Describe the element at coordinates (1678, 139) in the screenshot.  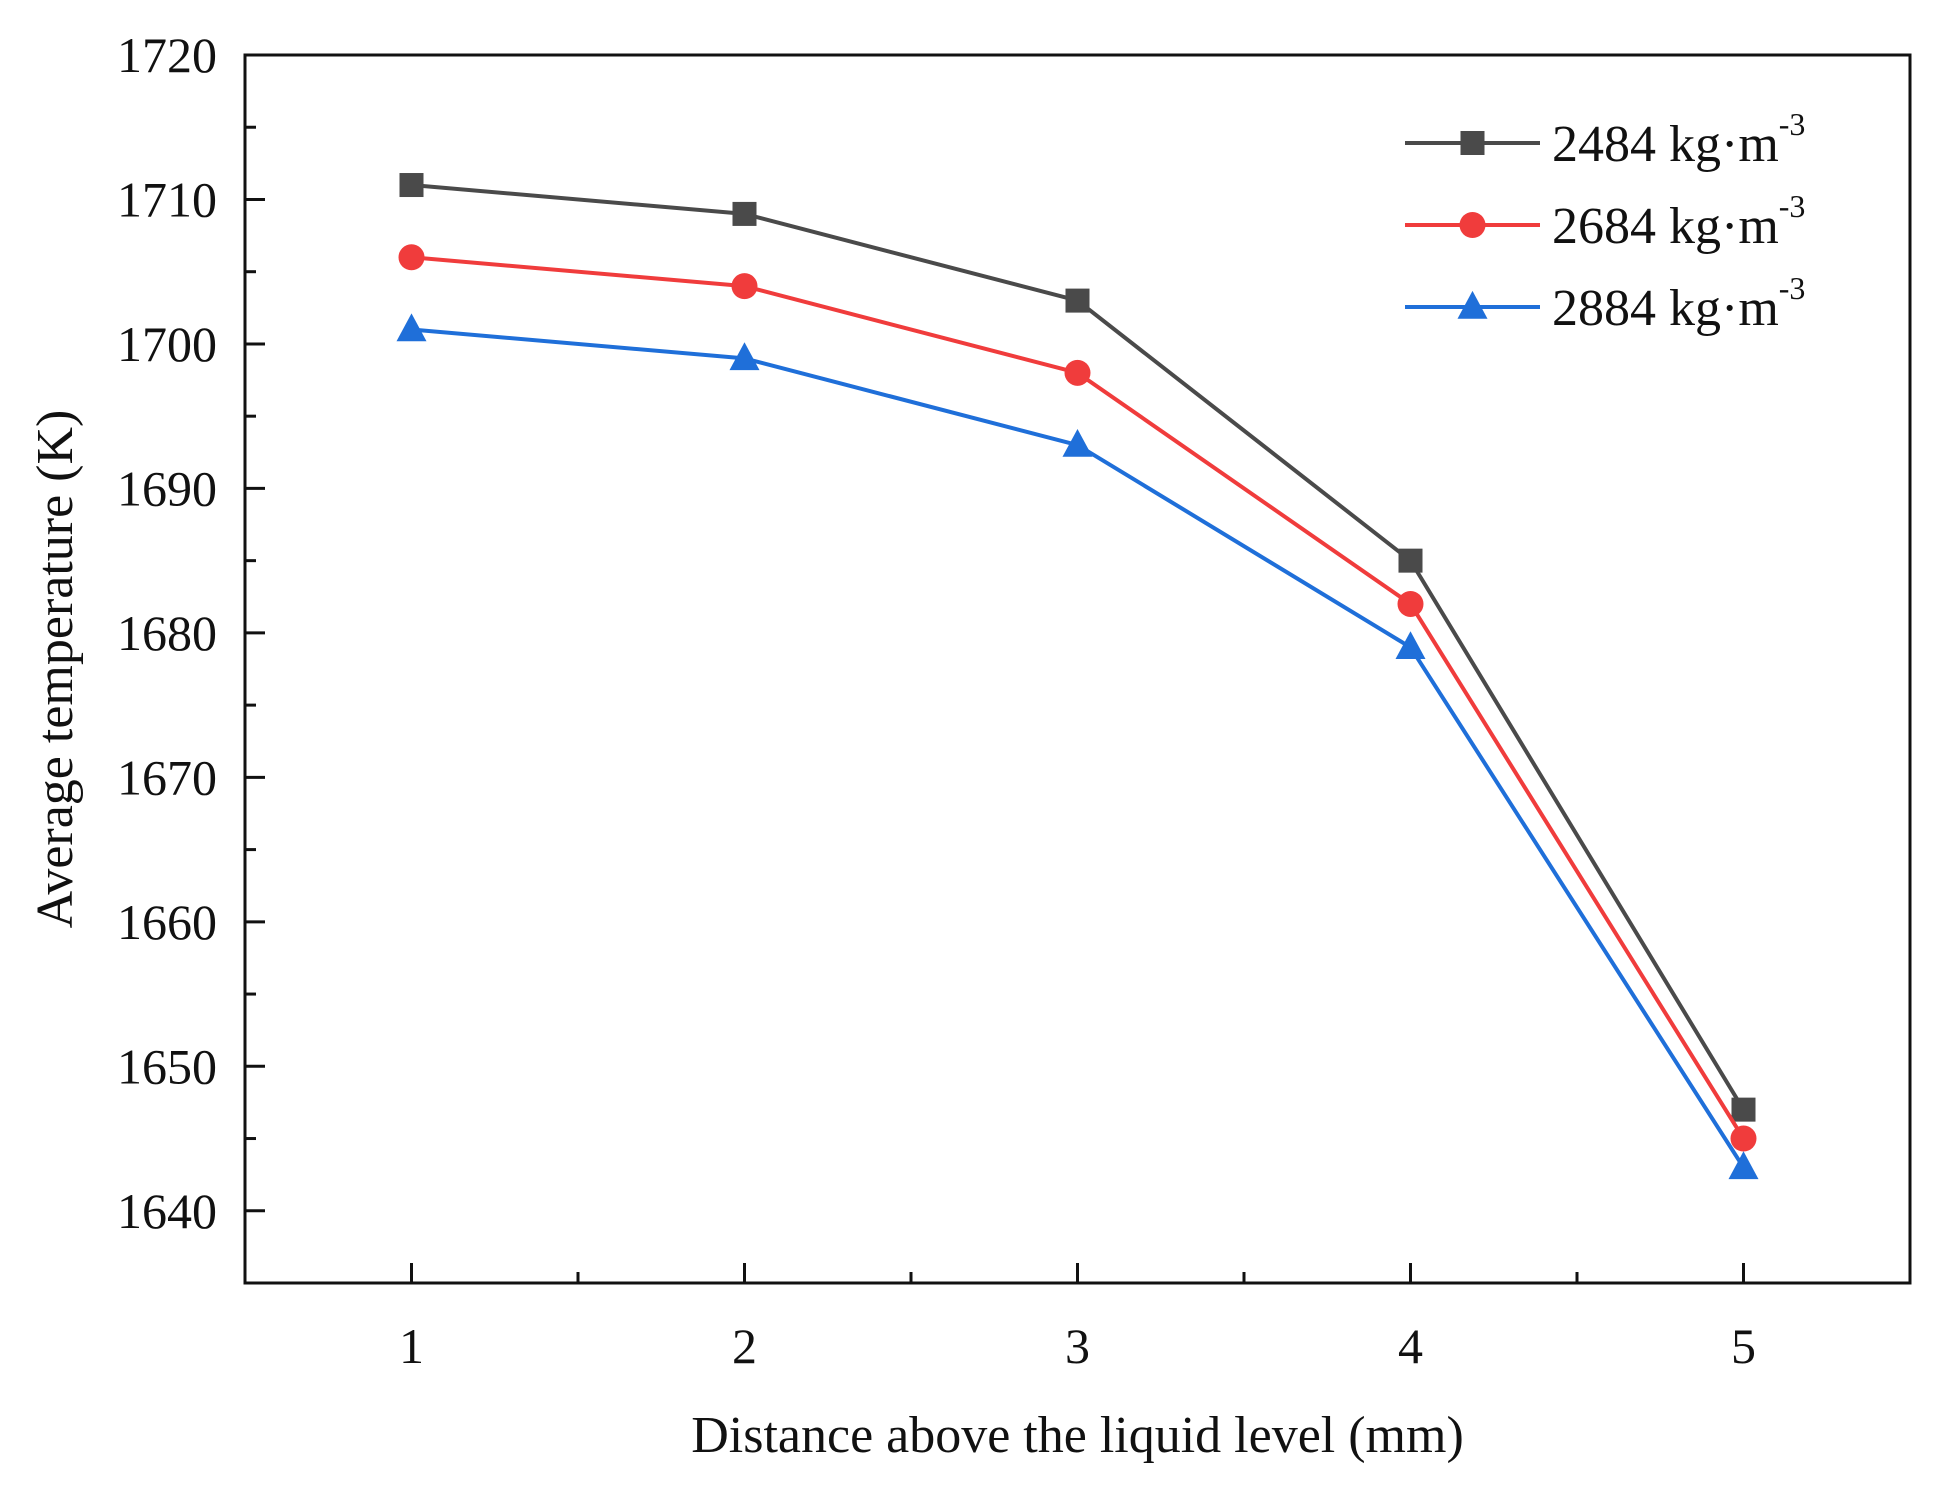
I see `legend-label: 2484 kg·m-3` at that location.